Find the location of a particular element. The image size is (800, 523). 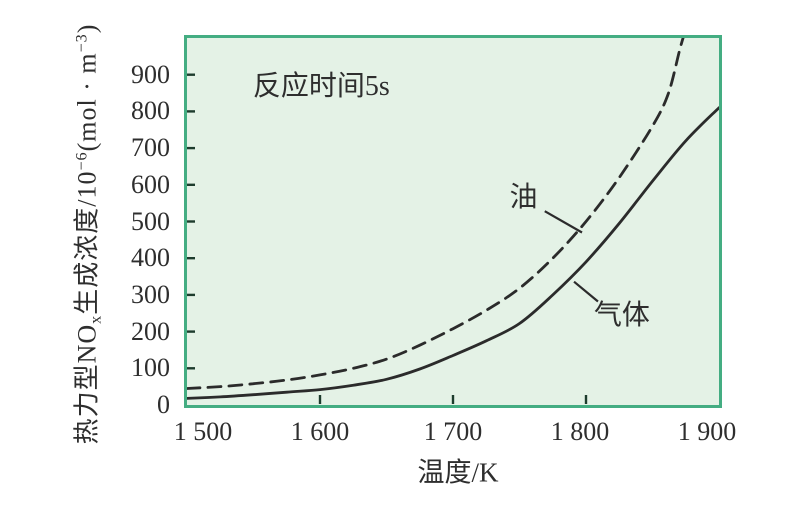

annotation-gas: 气体 is located at coordinates (621, 315).